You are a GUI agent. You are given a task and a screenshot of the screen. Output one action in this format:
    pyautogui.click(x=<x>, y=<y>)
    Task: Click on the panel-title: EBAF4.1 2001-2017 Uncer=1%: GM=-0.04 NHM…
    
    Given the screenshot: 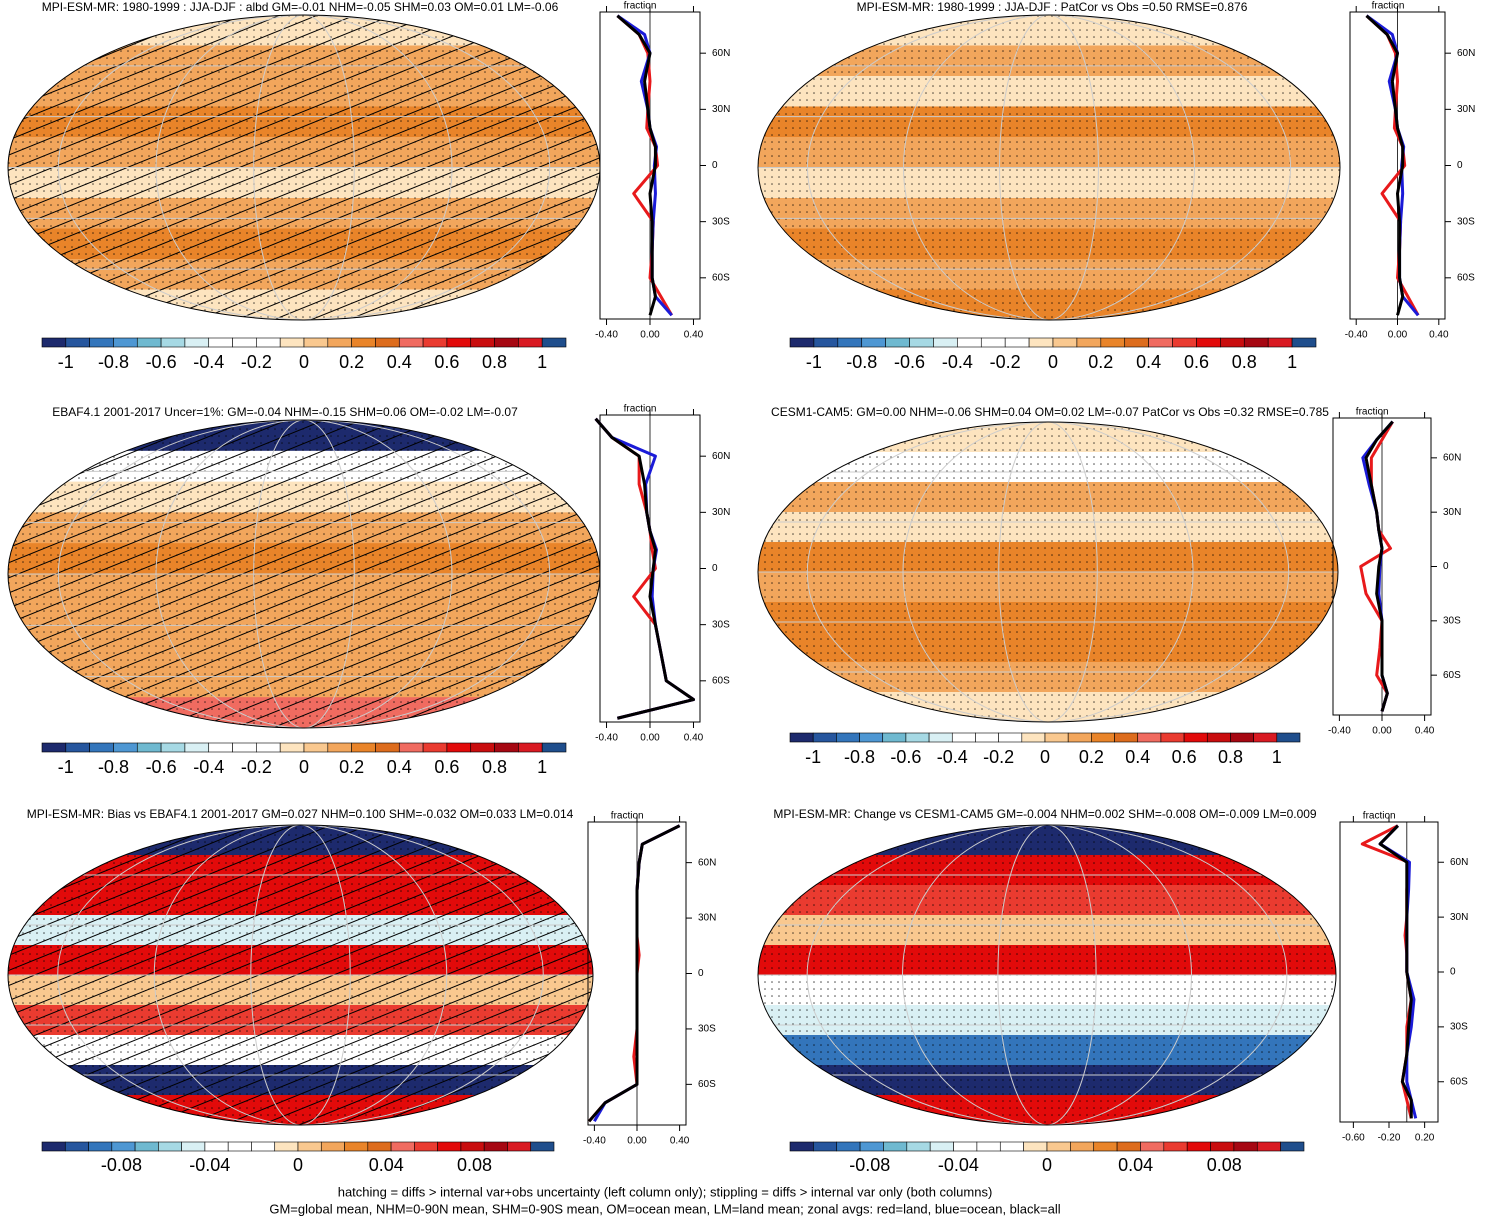 What is the action you would take?
    pyautogui.click(x=285, y=412)
    